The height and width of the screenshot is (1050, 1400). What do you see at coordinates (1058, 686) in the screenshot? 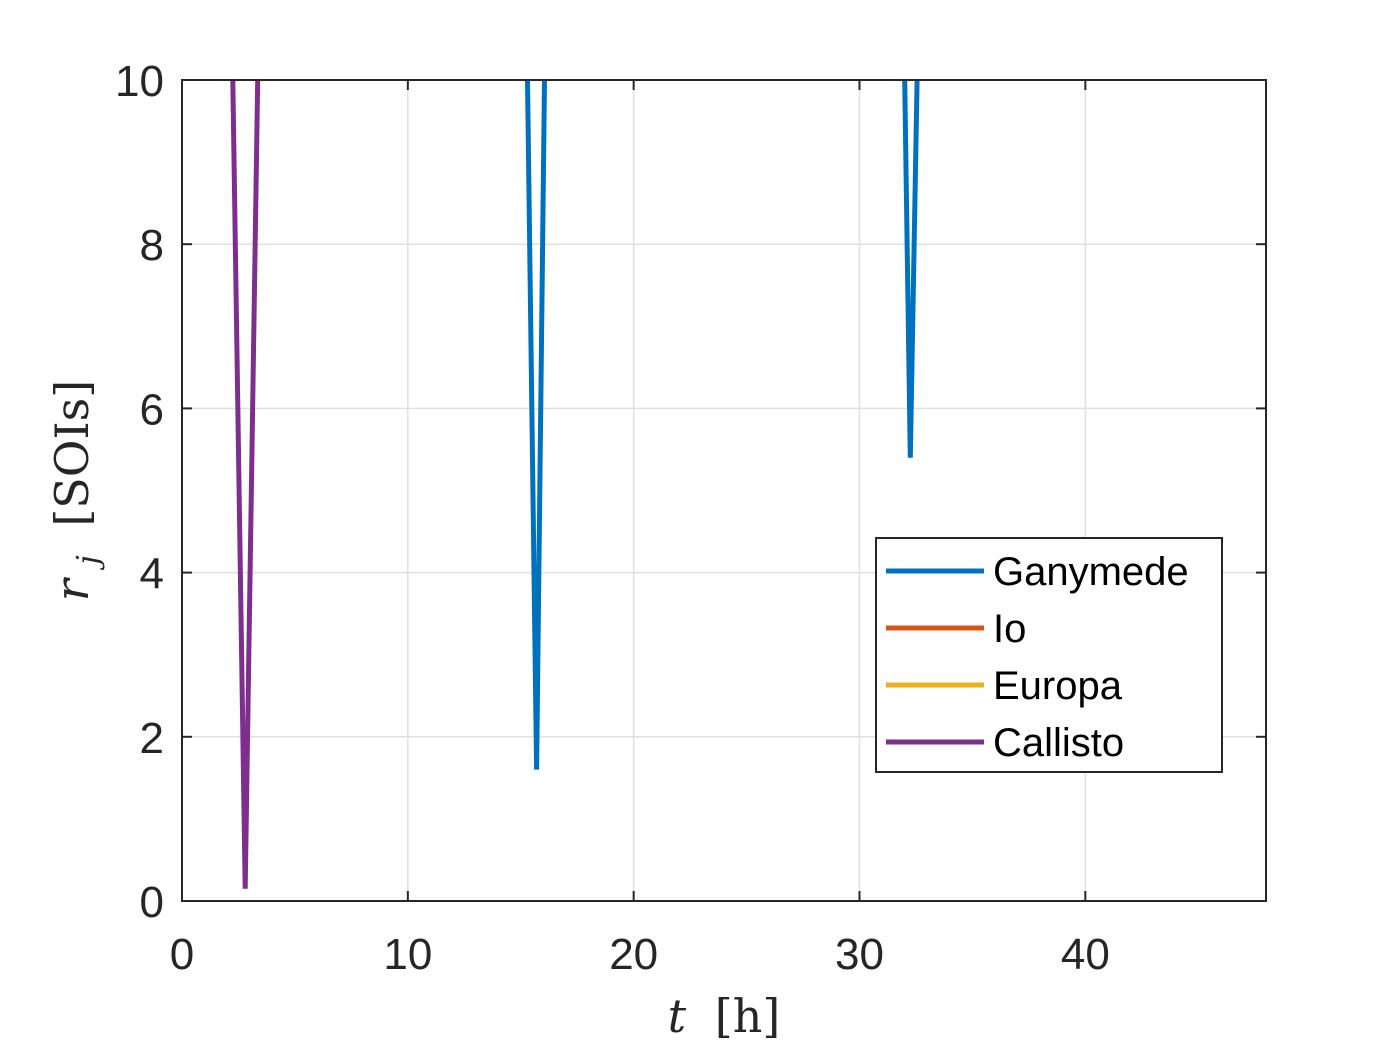
I see `legend-label: Europa` at bounding box center [1058, 686].